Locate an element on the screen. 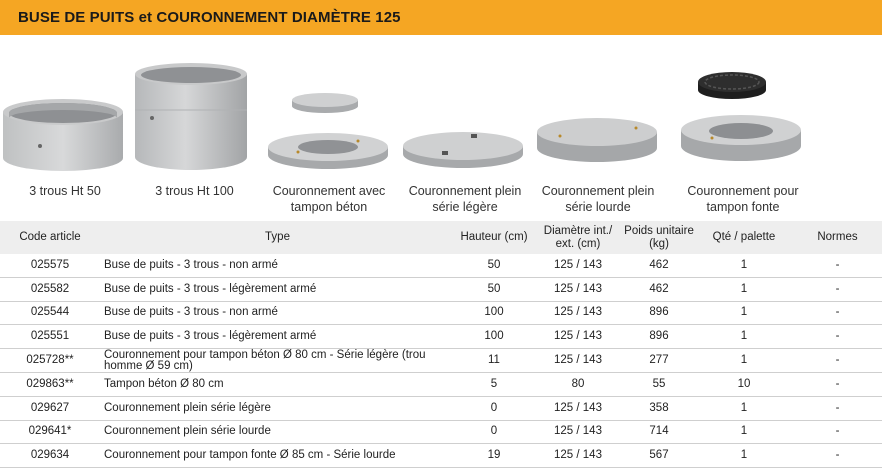  concrete-ring-short-icon is located at coordinates (63, 135).